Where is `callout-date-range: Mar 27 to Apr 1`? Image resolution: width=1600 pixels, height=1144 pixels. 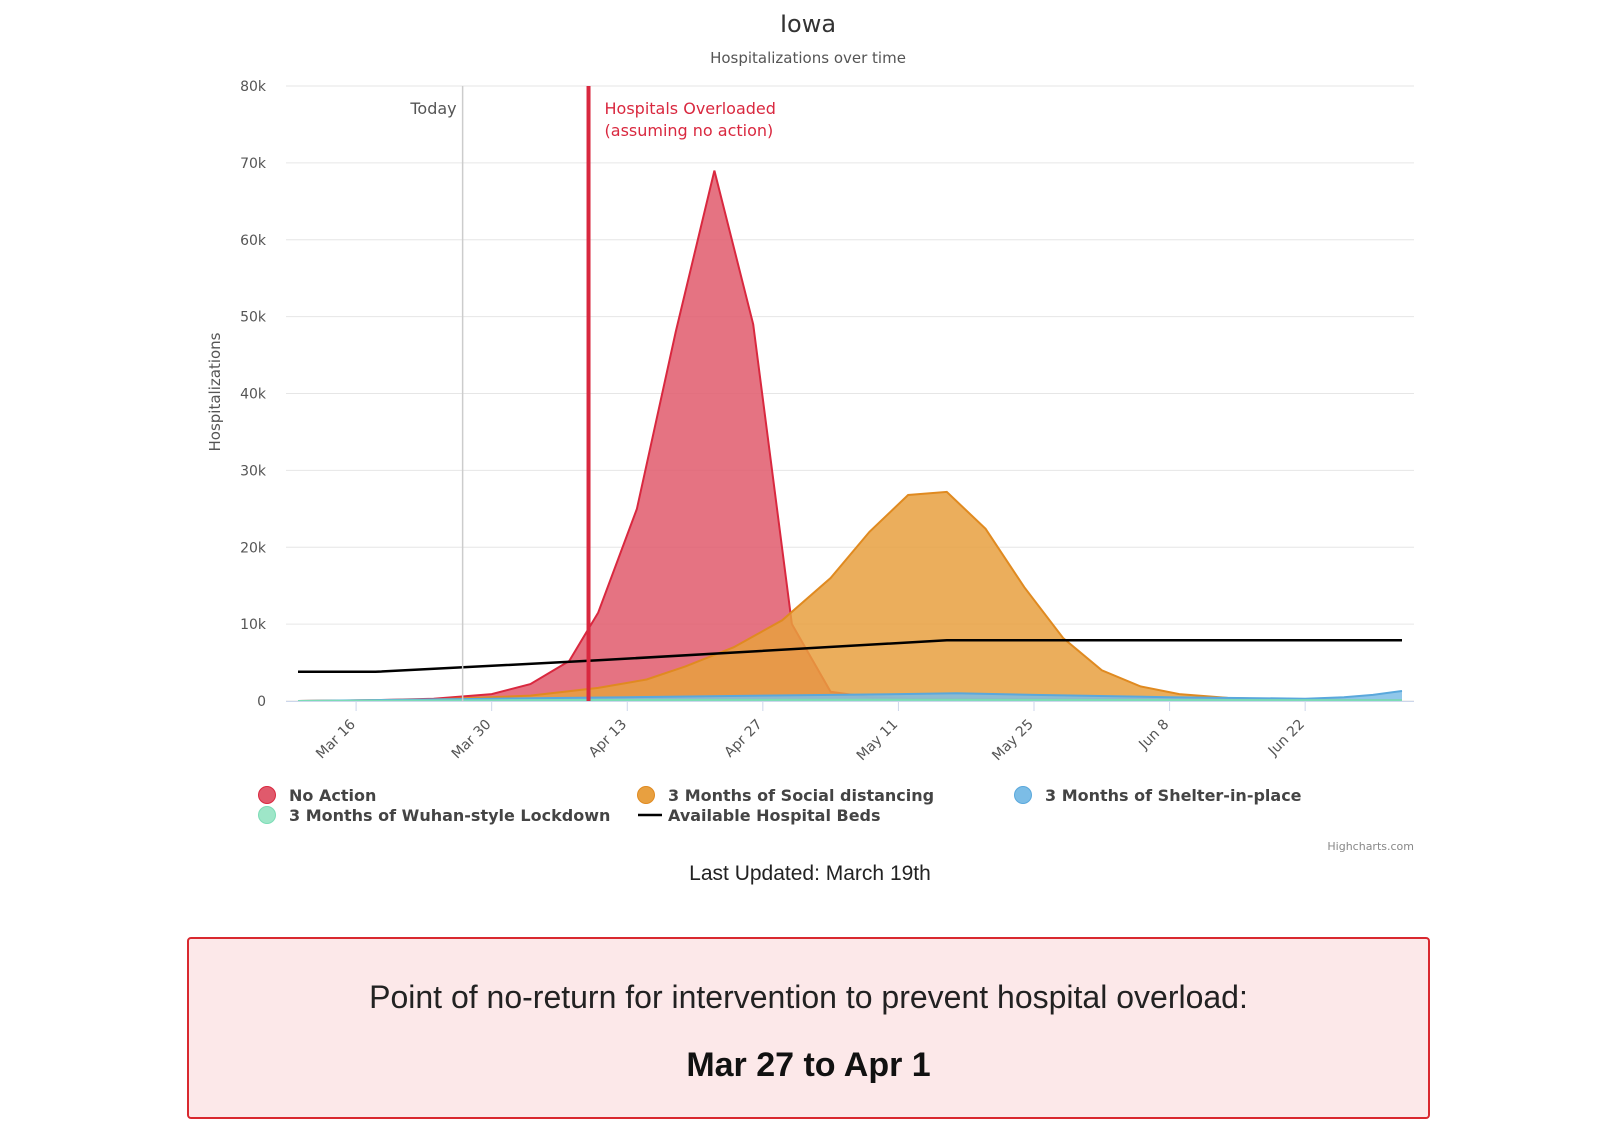
callout-date-range: Mar 27 to Apr 1 is located at coordinates (808, 1065).